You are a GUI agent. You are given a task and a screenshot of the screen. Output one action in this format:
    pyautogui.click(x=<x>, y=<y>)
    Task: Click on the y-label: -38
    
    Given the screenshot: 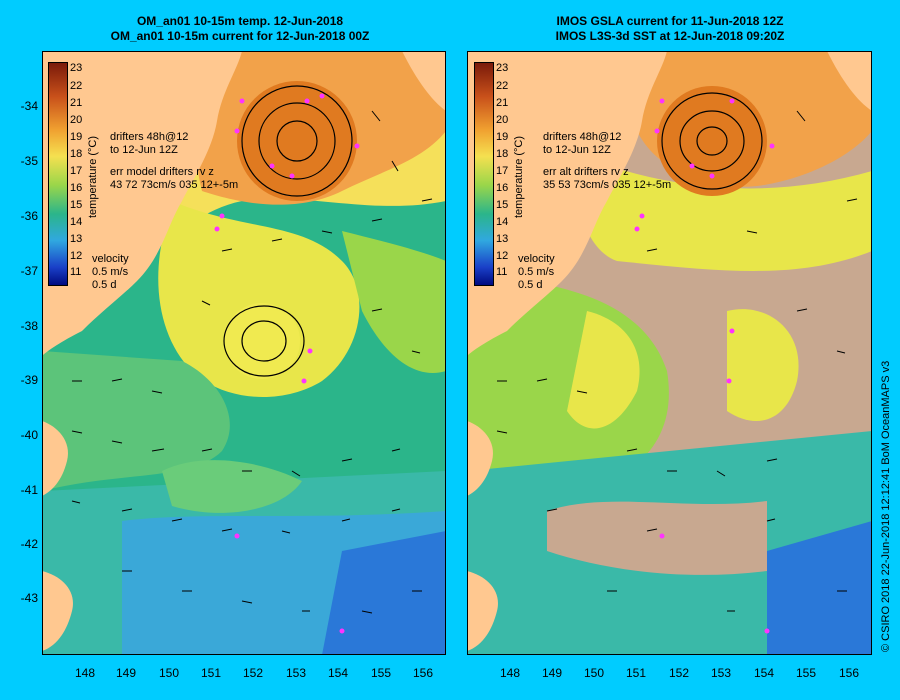 What is the action you would take?
    pyautogui.click(x=29, y=326)
    